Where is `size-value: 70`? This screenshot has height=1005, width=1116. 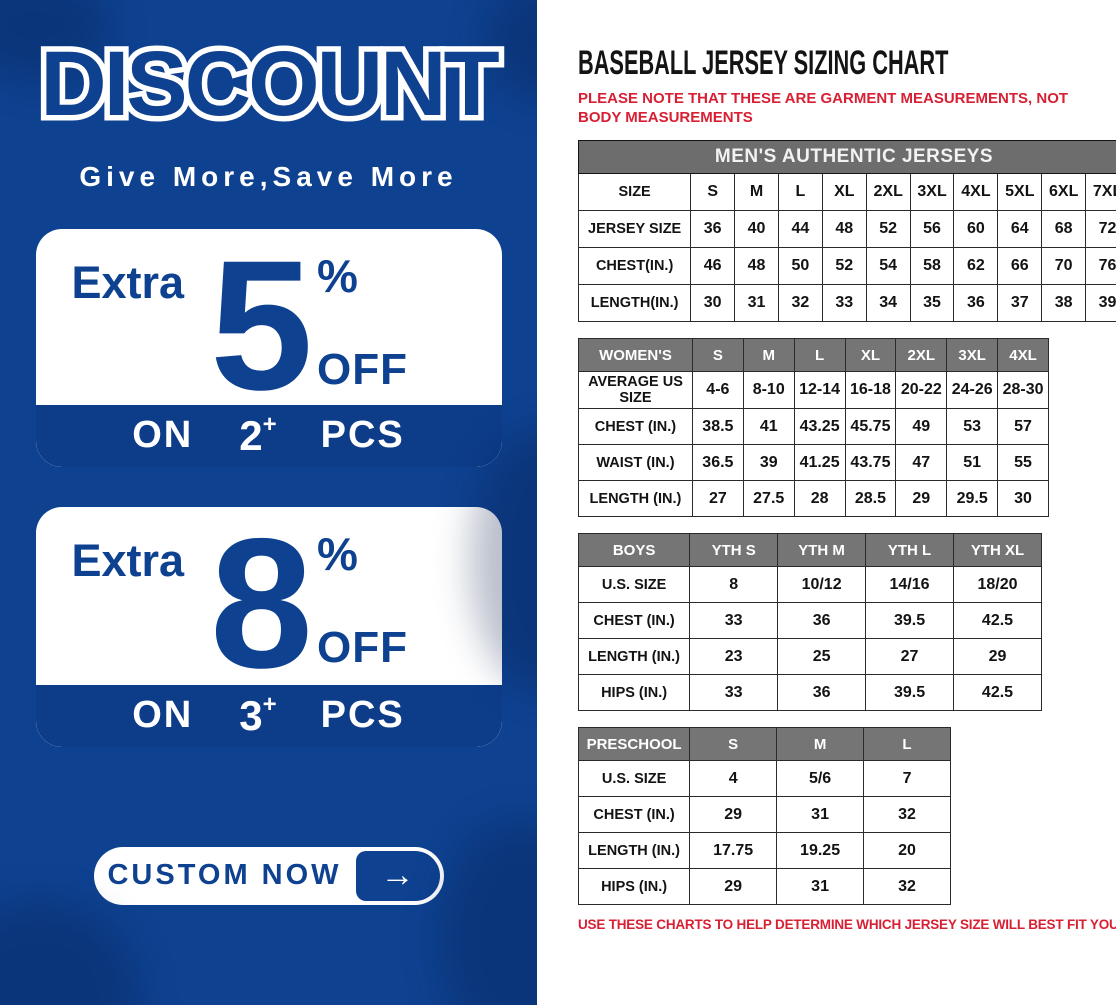 size-value: 70 is located at coordinates (1064, 266).